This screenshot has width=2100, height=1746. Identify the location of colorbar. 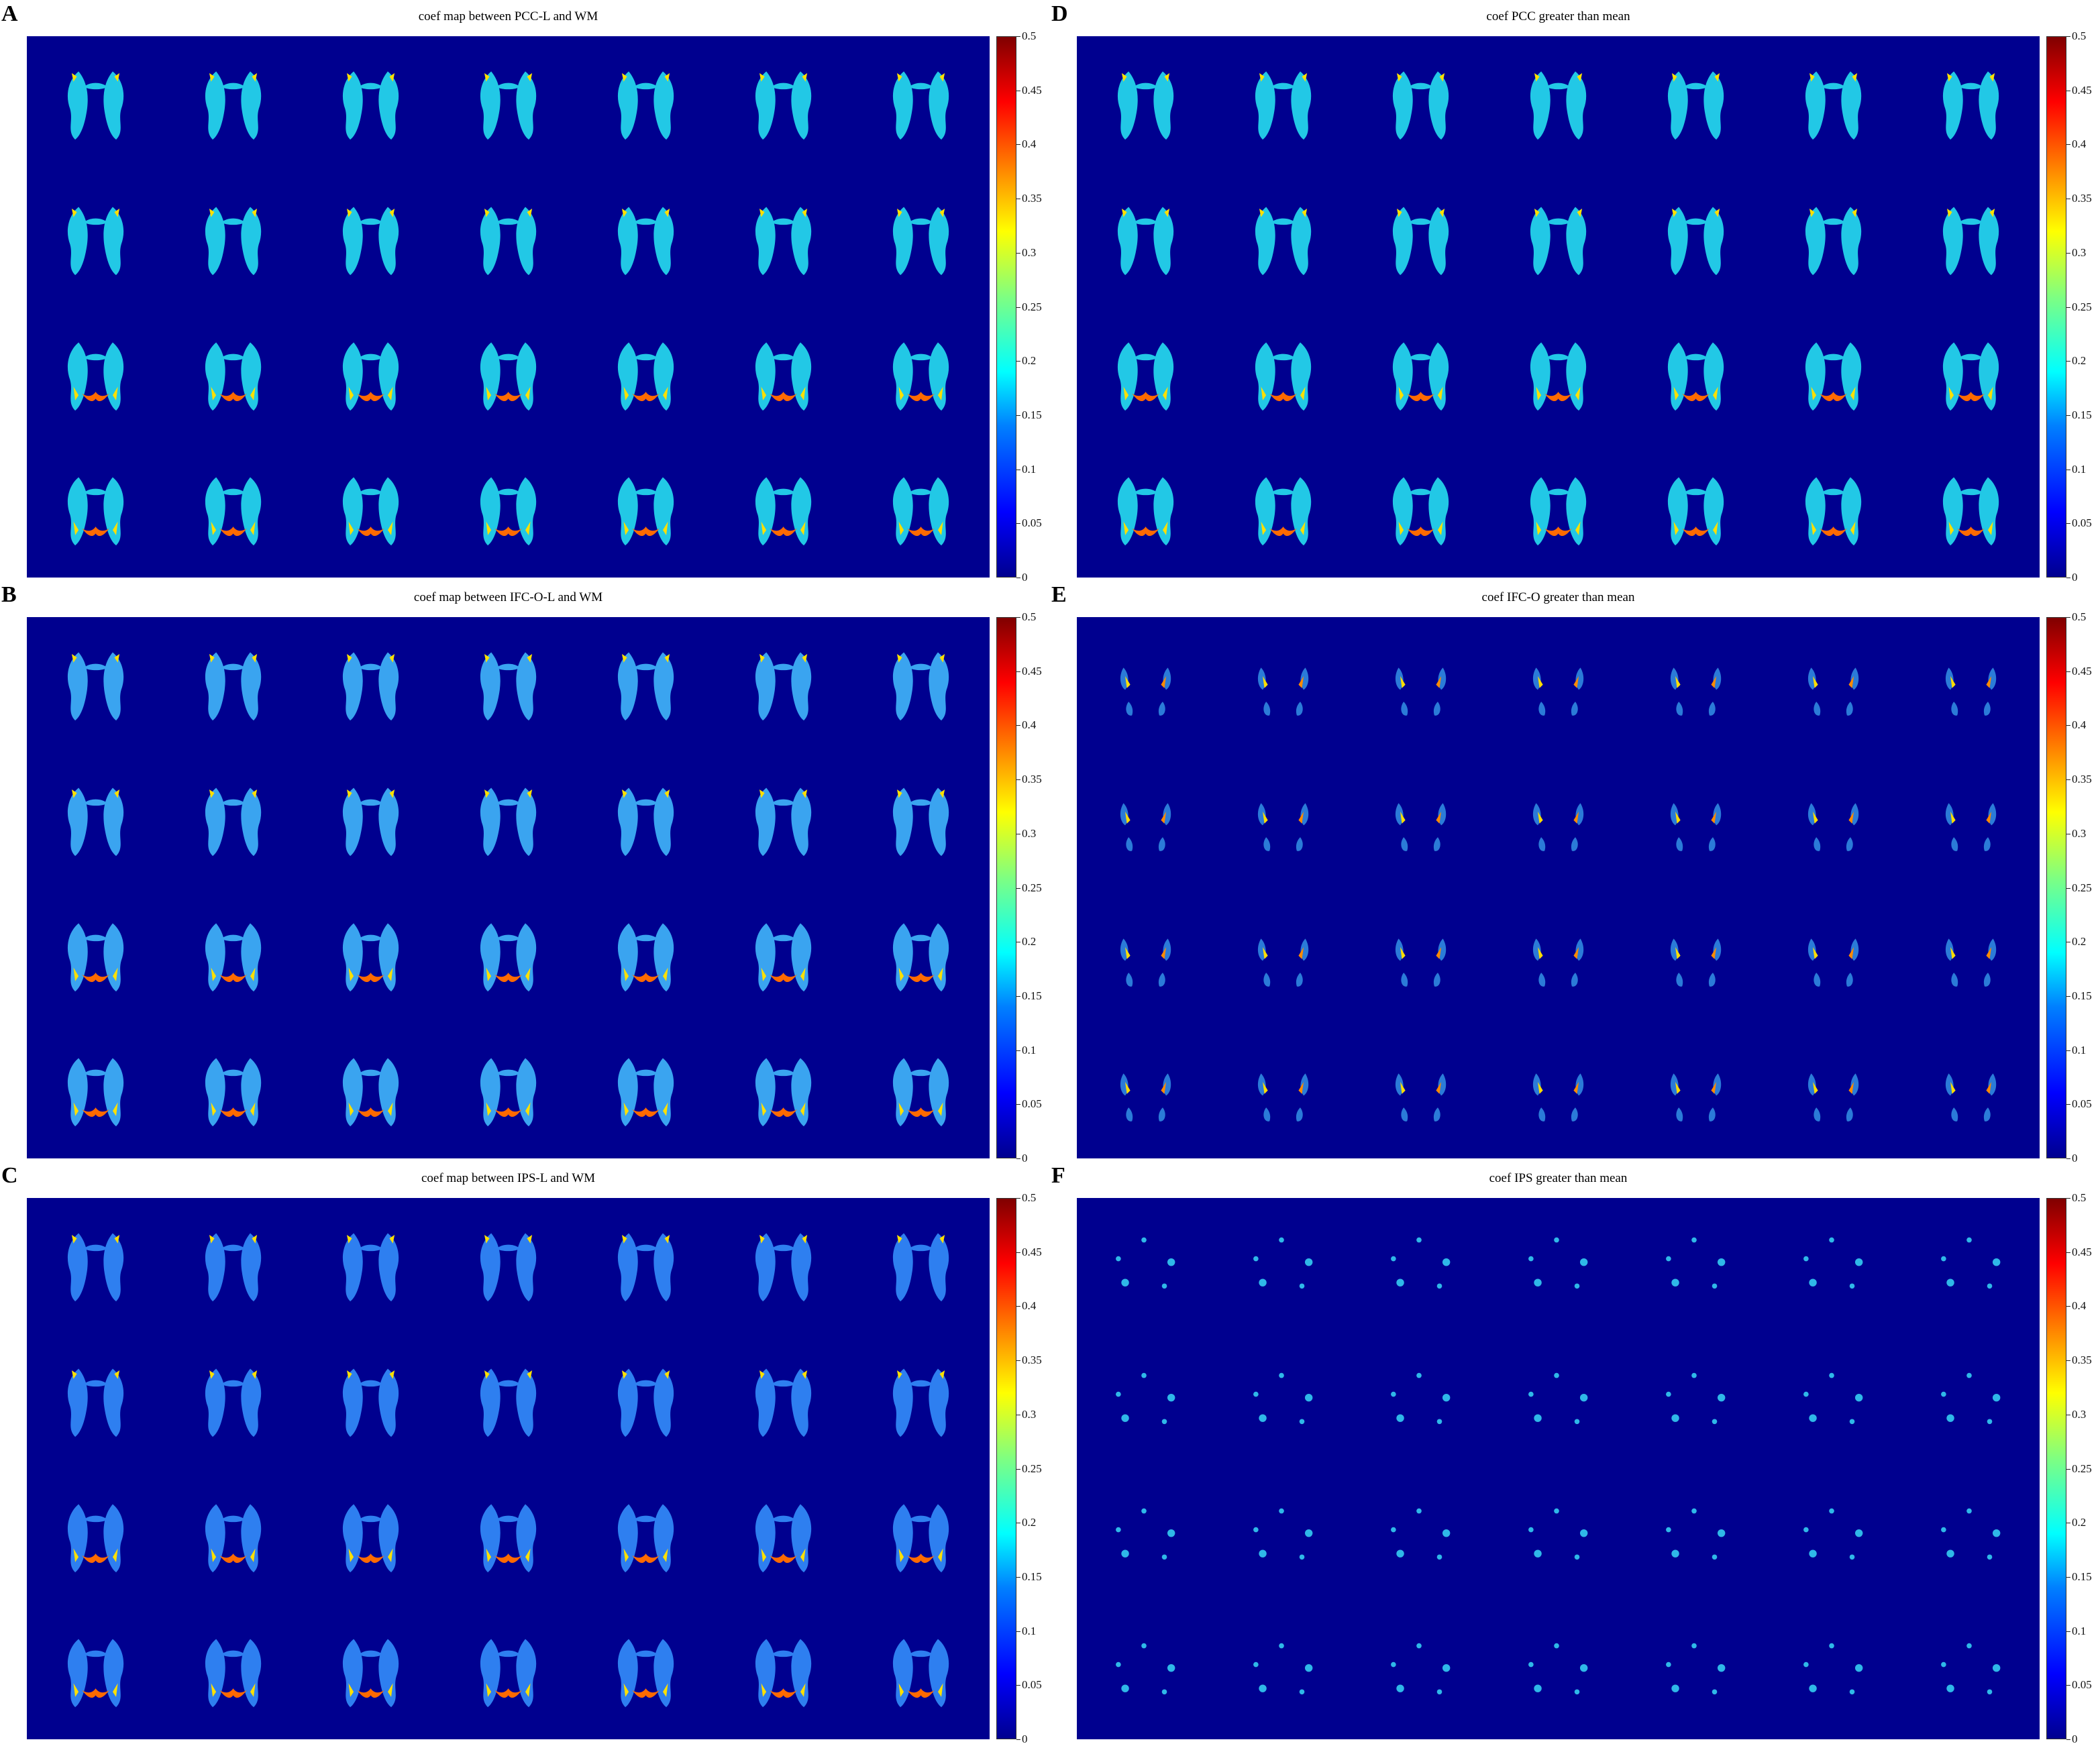
(1006, 1469).